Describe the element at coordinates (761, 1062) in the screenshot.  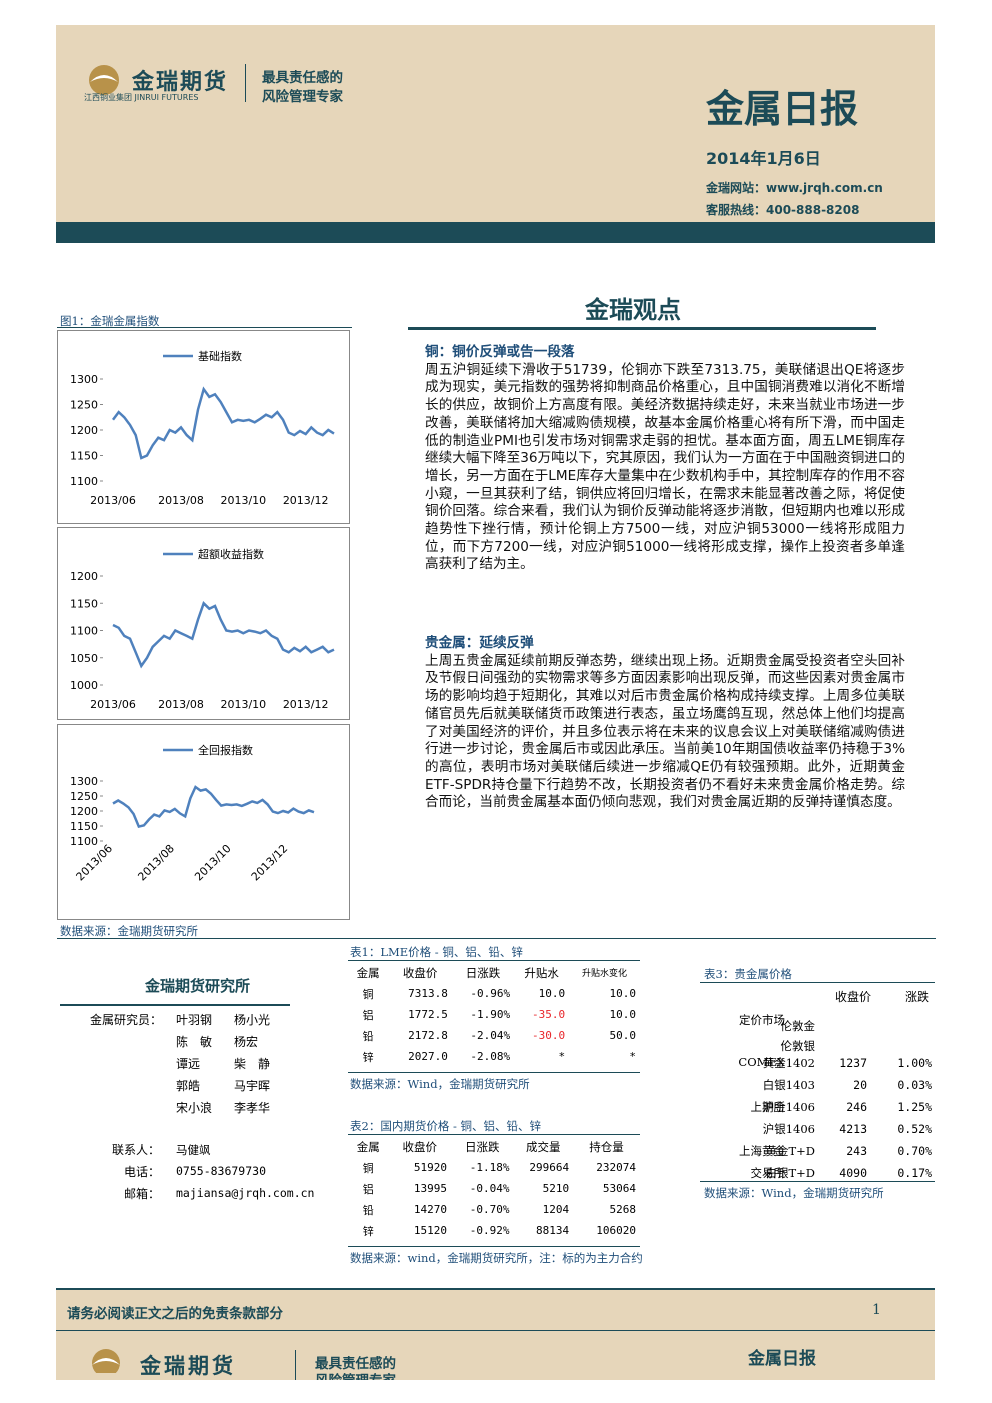
I see `market: COMEX` at that location.